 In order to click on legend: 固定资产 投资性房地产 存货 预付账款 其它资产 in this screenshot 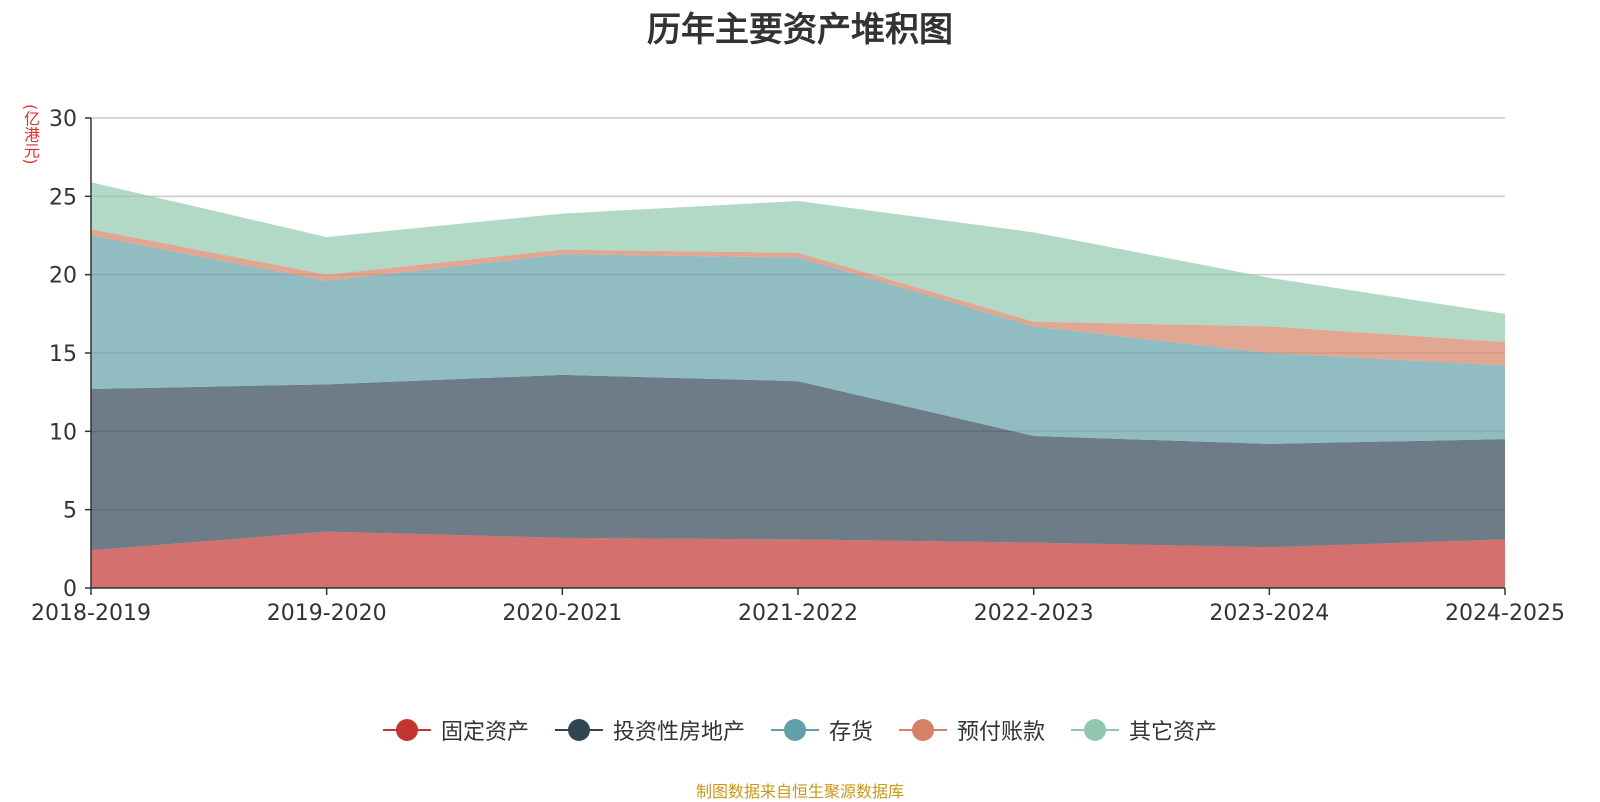, I will do `click(800, 730)`.